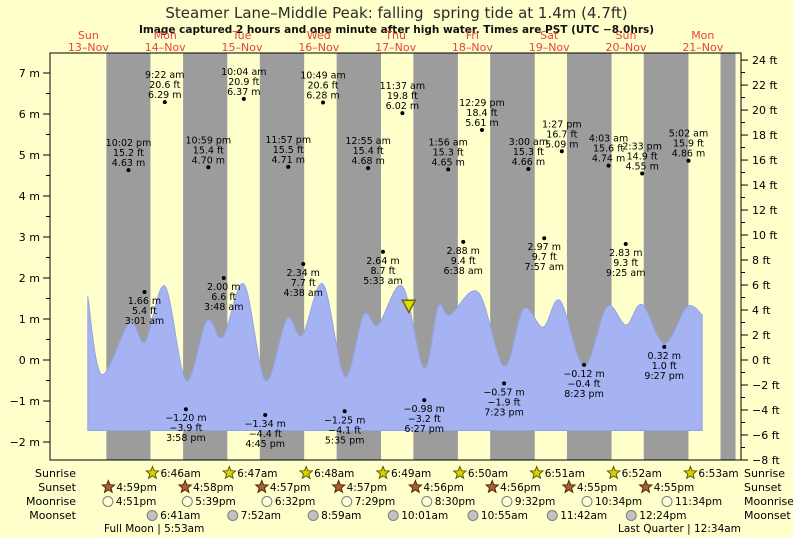 This screenshot has width=793, height=537. What do you see at coordinates (561, 134) in the screenshot?
I see `high-tide-label: 16.7 ft` at bounding box center [561, 134].